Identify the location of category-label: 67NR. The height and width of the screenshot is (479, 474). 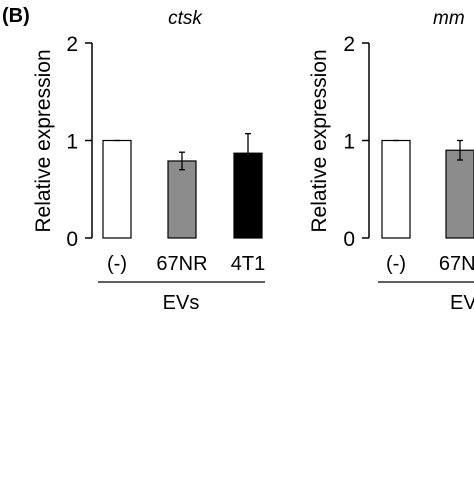
(181, 264).